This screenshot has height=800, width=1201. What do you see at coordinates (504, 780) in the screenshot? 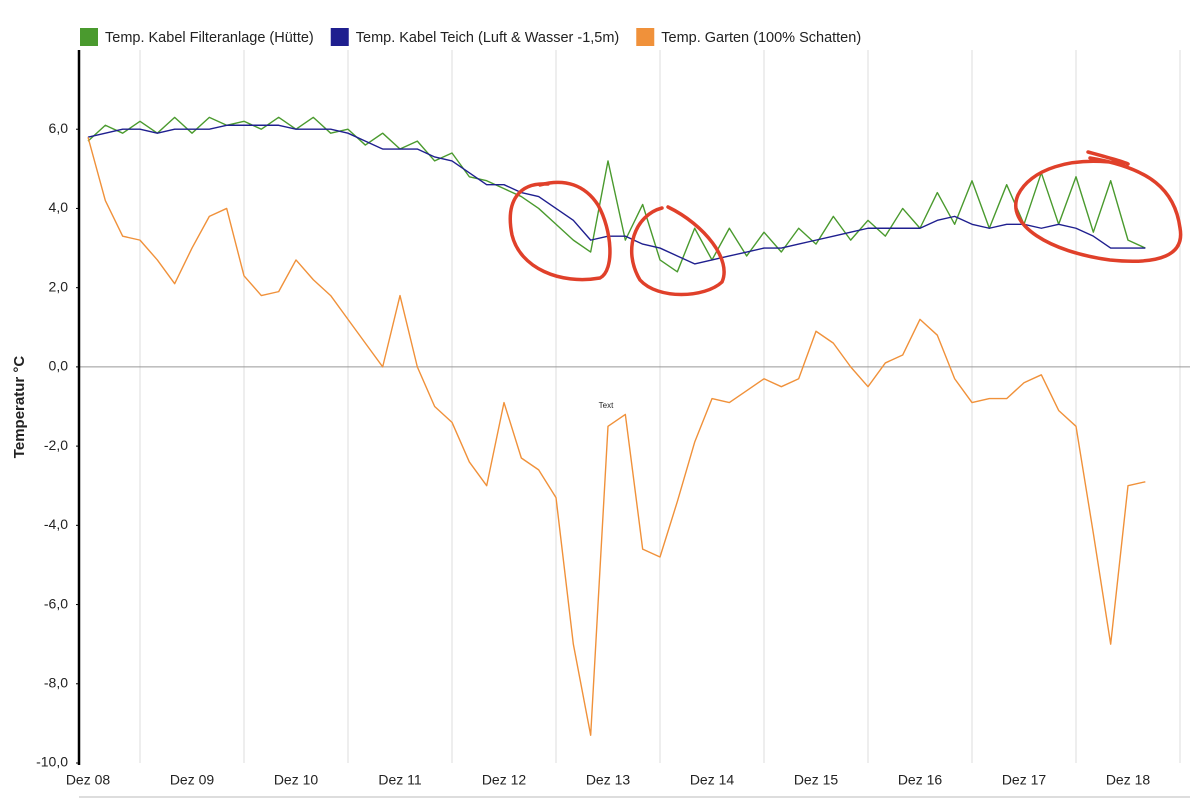
I see `x-tick-label: Dez 12` at bounding box center [504, 780].